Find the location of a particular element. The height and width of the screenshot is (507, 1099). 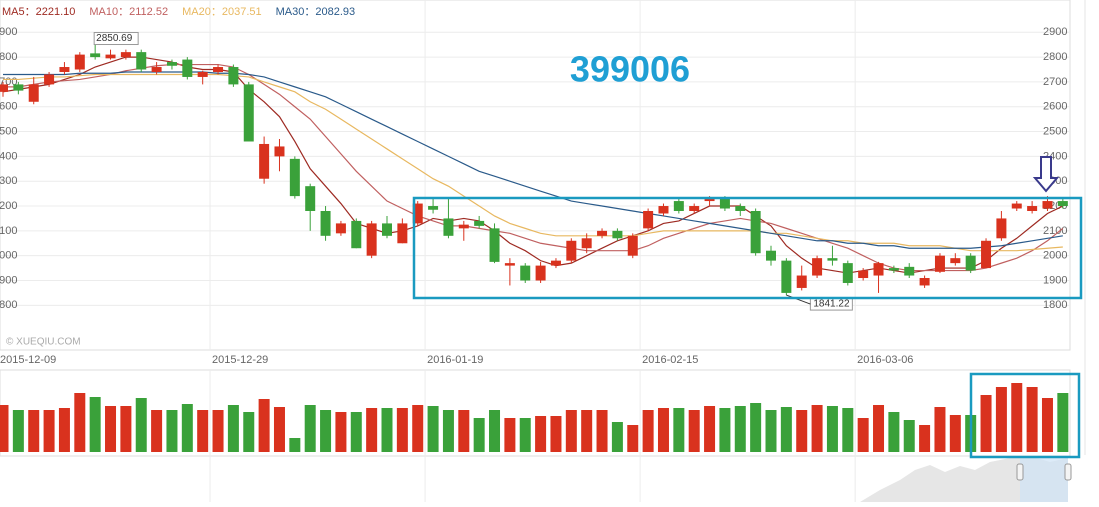

legend-value: 2112.52 is located at coordinates (148, 12).